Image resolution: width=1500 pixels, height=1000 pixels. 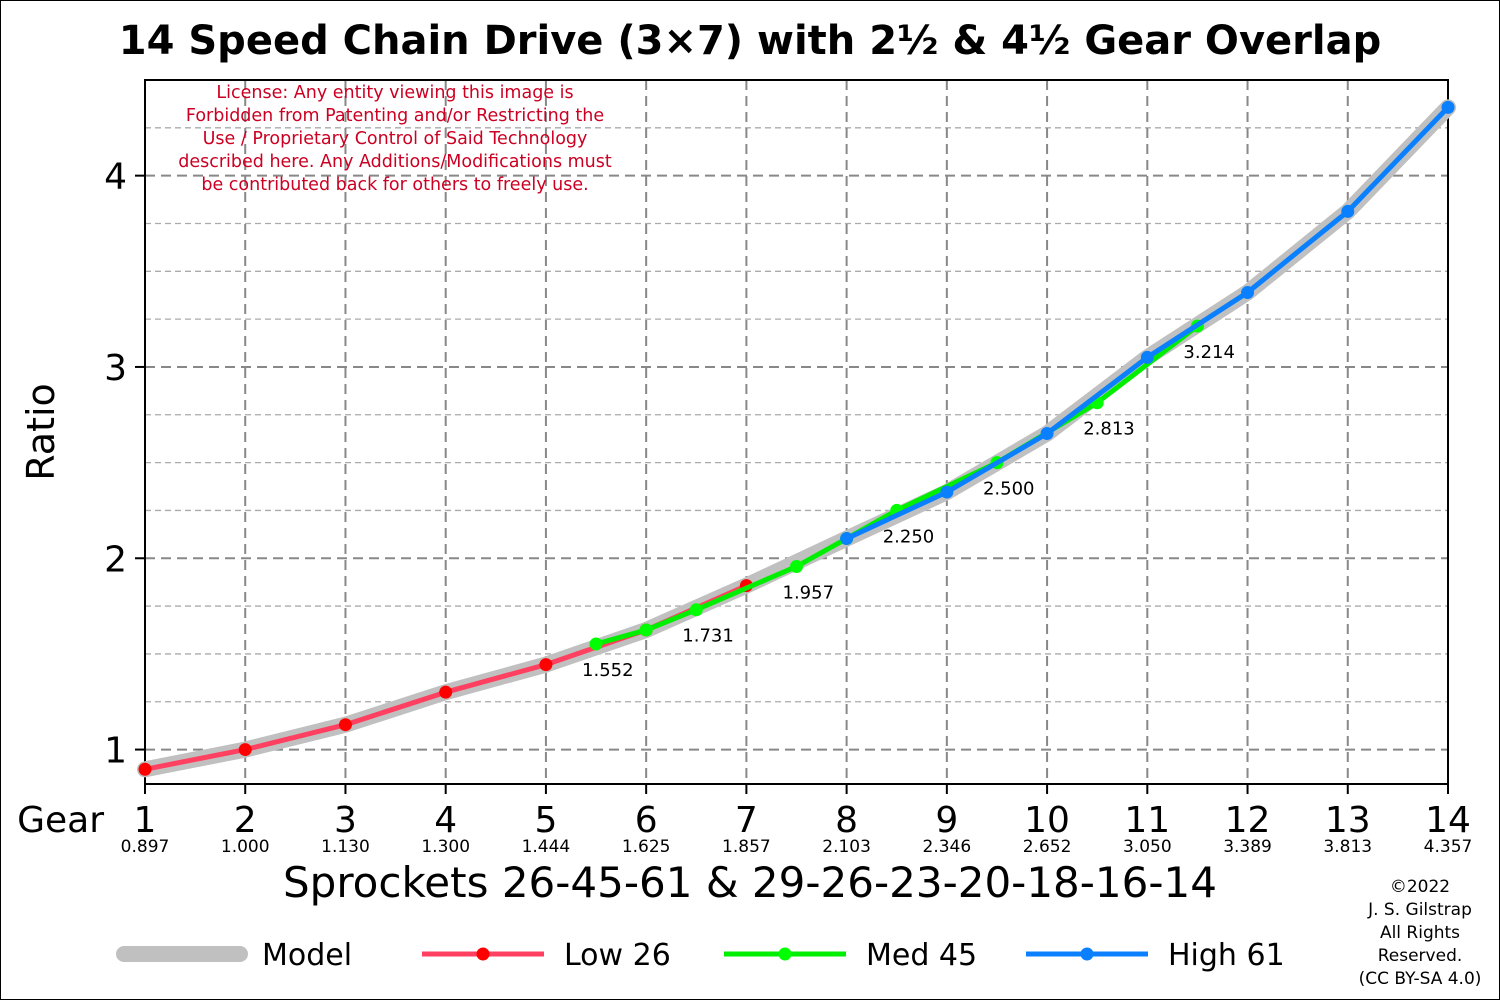 I want to click on x-tick-label: 5, so click(x=545, y=820).